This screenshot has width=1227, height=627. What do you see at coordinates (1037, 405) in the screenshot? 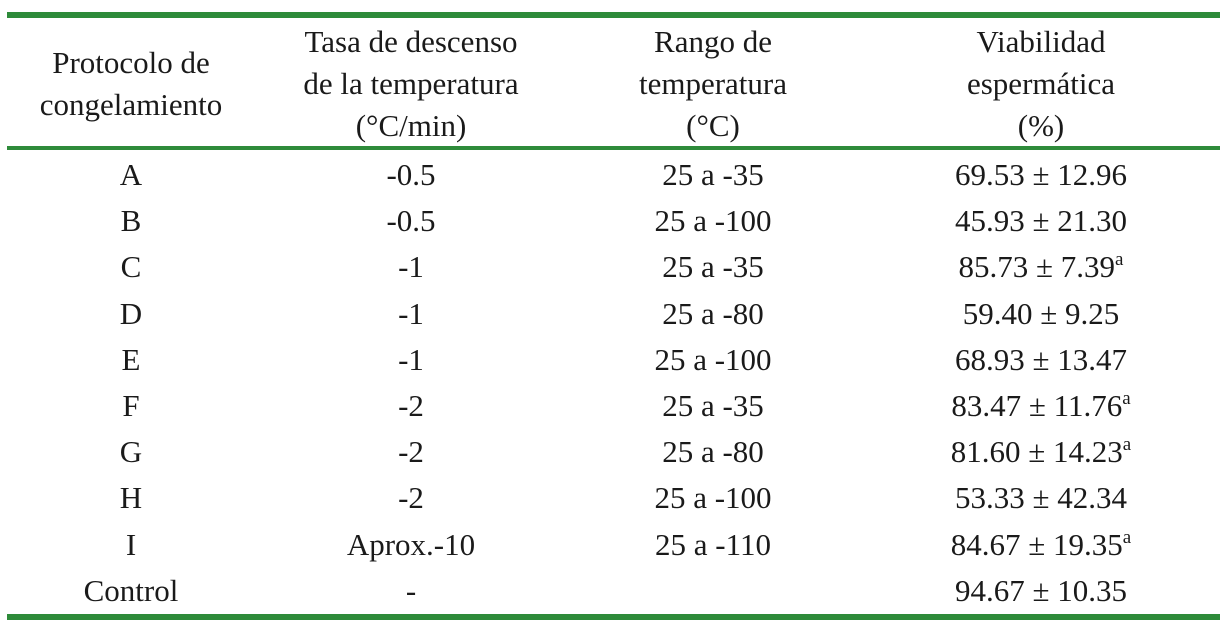
I see `viability-value: 83.47 ± 11.76` at bounding box center [1037, 405].